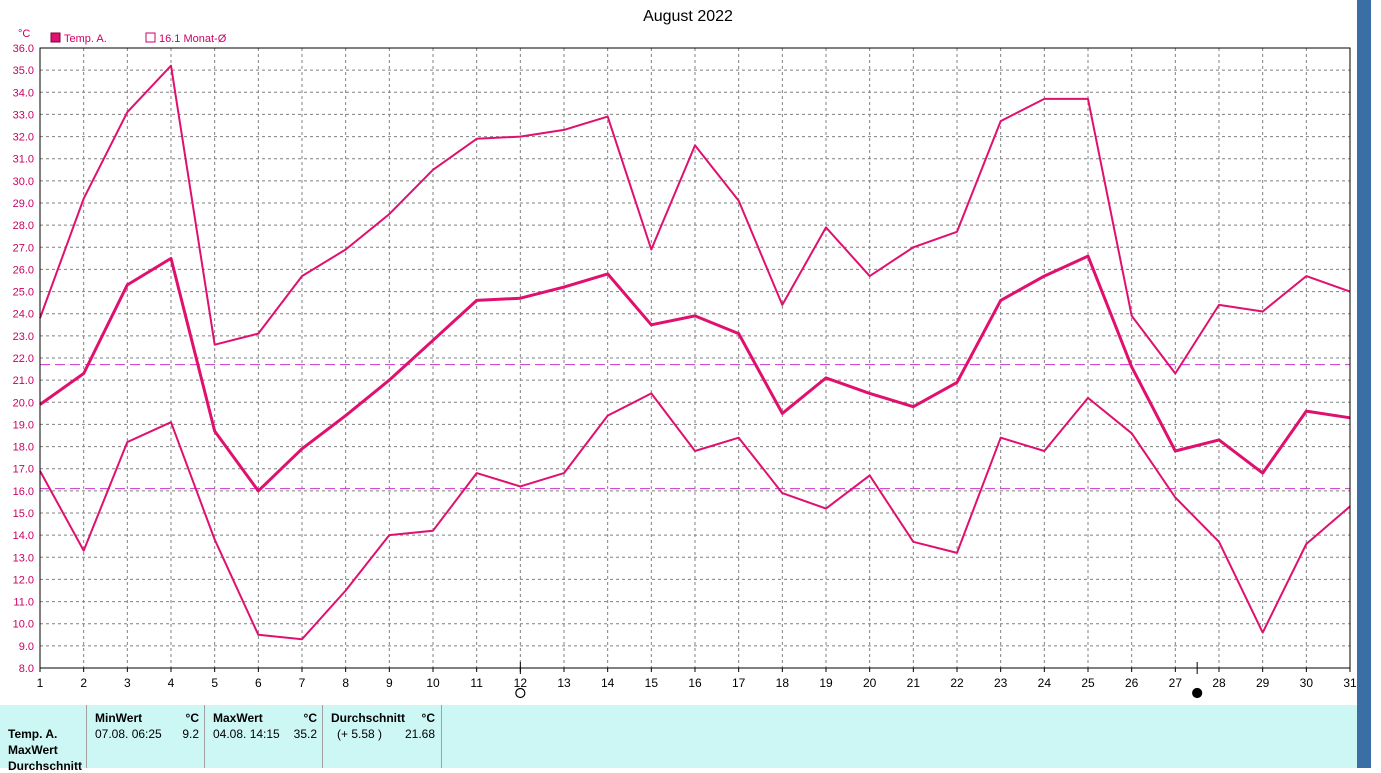 This screenshot has height=773, width=1381. What do you see at coordinates (360, 734) in the screenshot?
I see `avg-diff: (+ 5.58 )` at bounding box center [360, 734].